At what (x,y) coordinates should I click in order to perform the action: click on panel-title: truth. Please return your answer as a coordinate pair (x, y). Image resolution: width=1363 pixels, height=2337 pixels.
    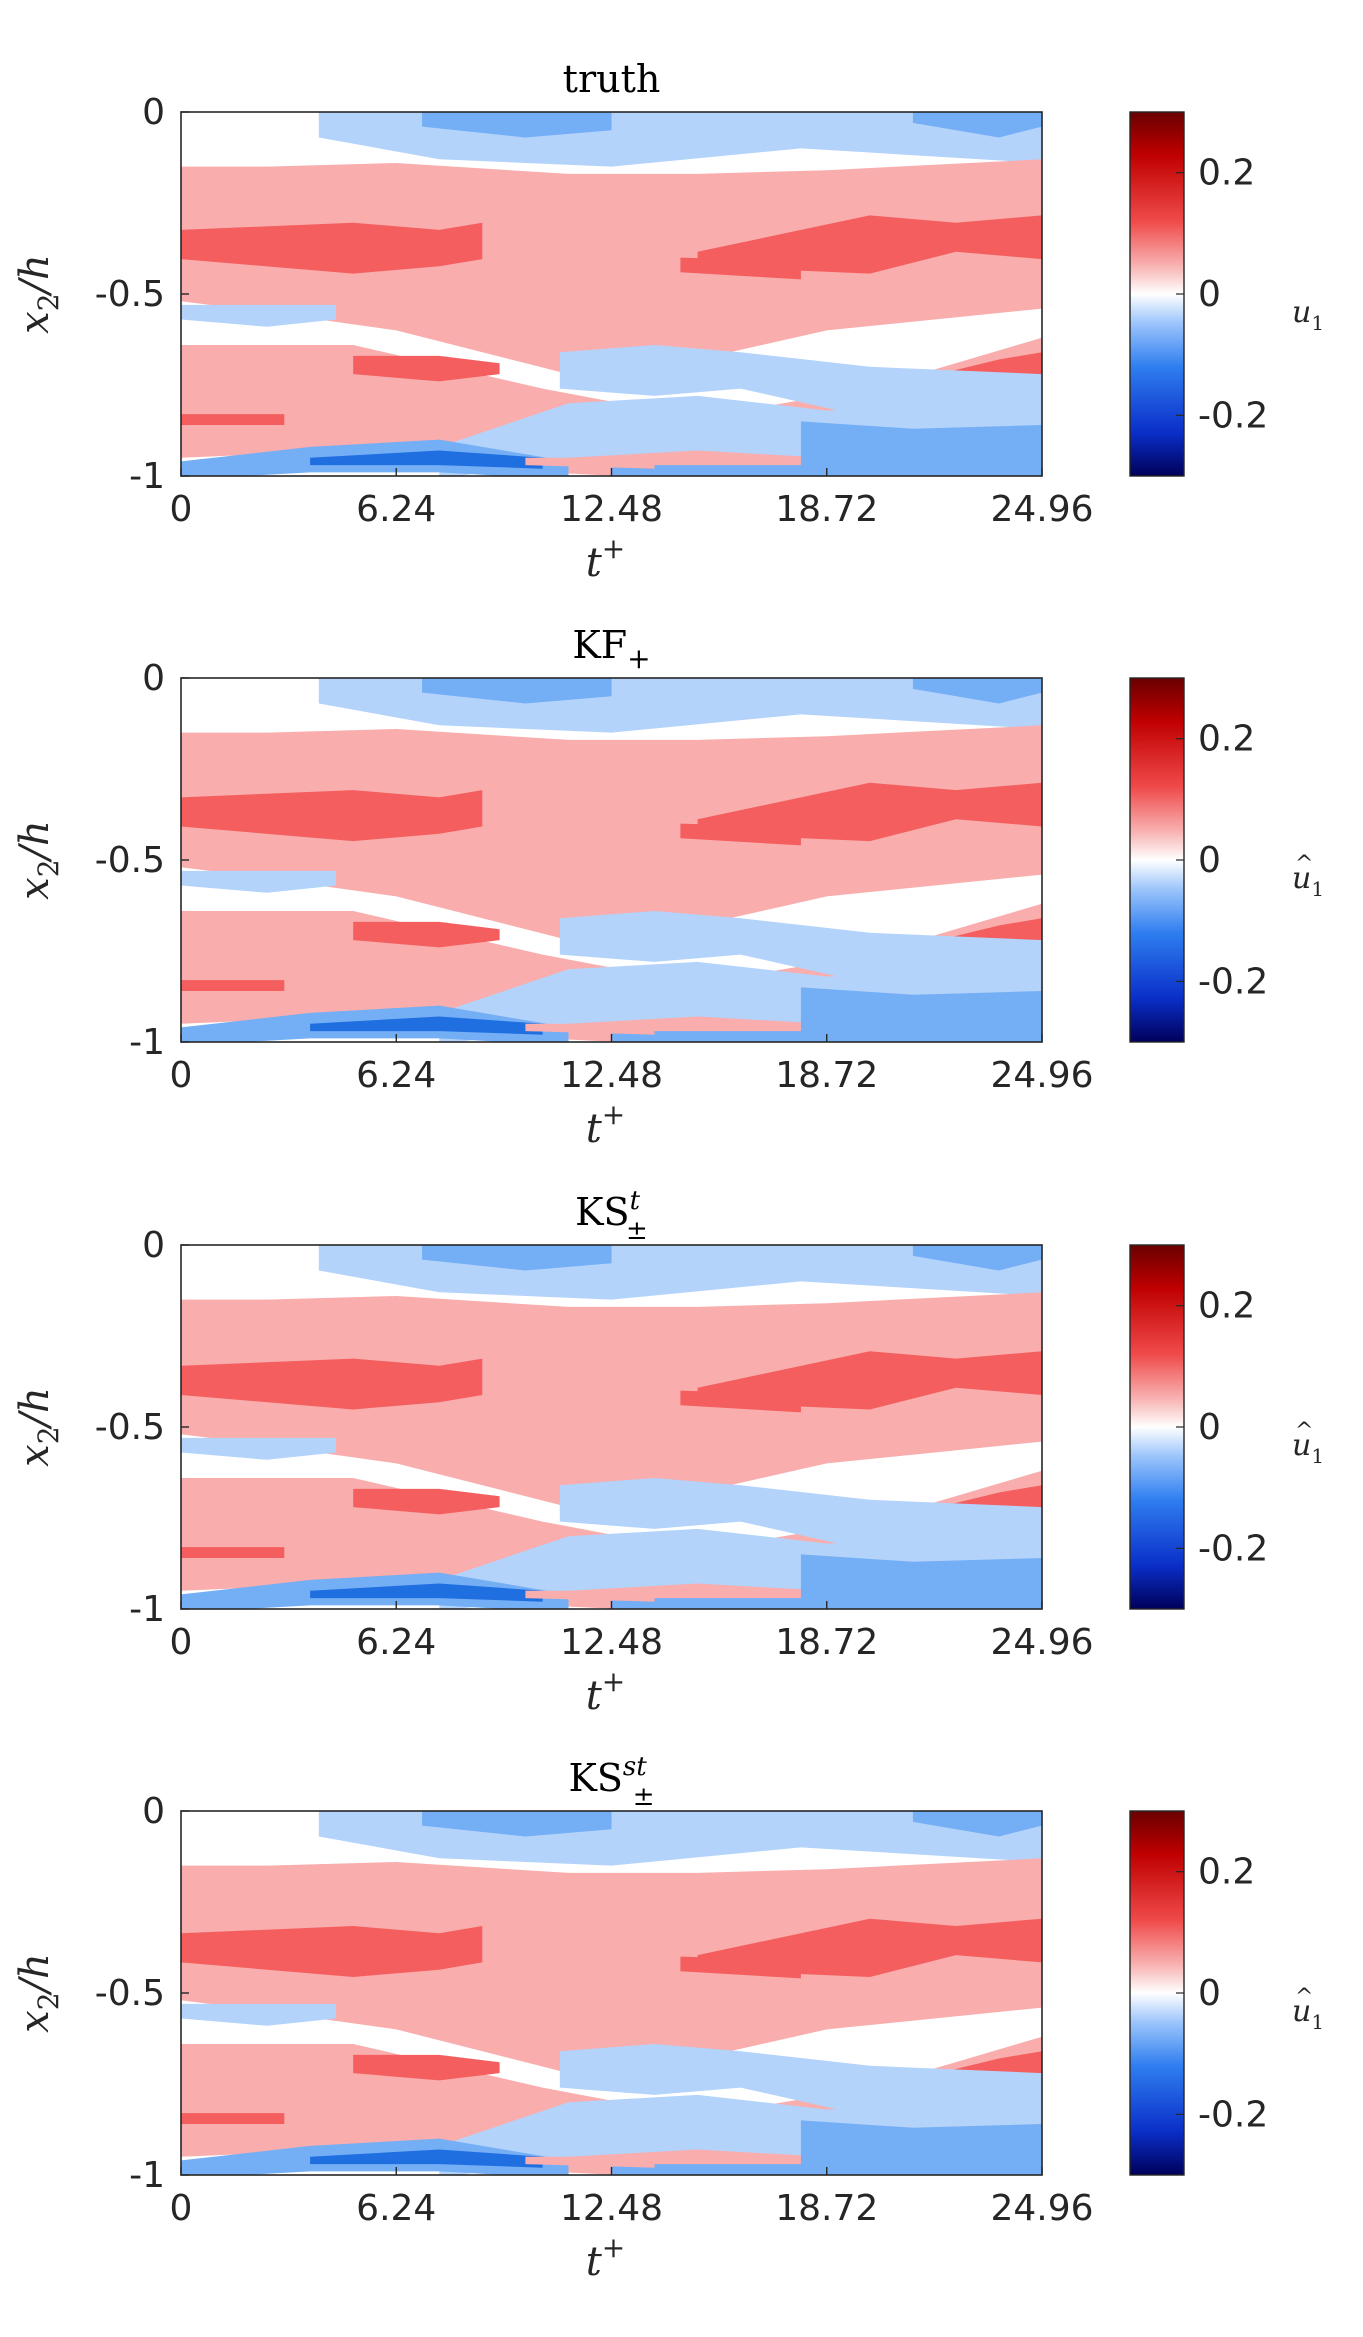
    Looking at the image, I should click on (612, 79).